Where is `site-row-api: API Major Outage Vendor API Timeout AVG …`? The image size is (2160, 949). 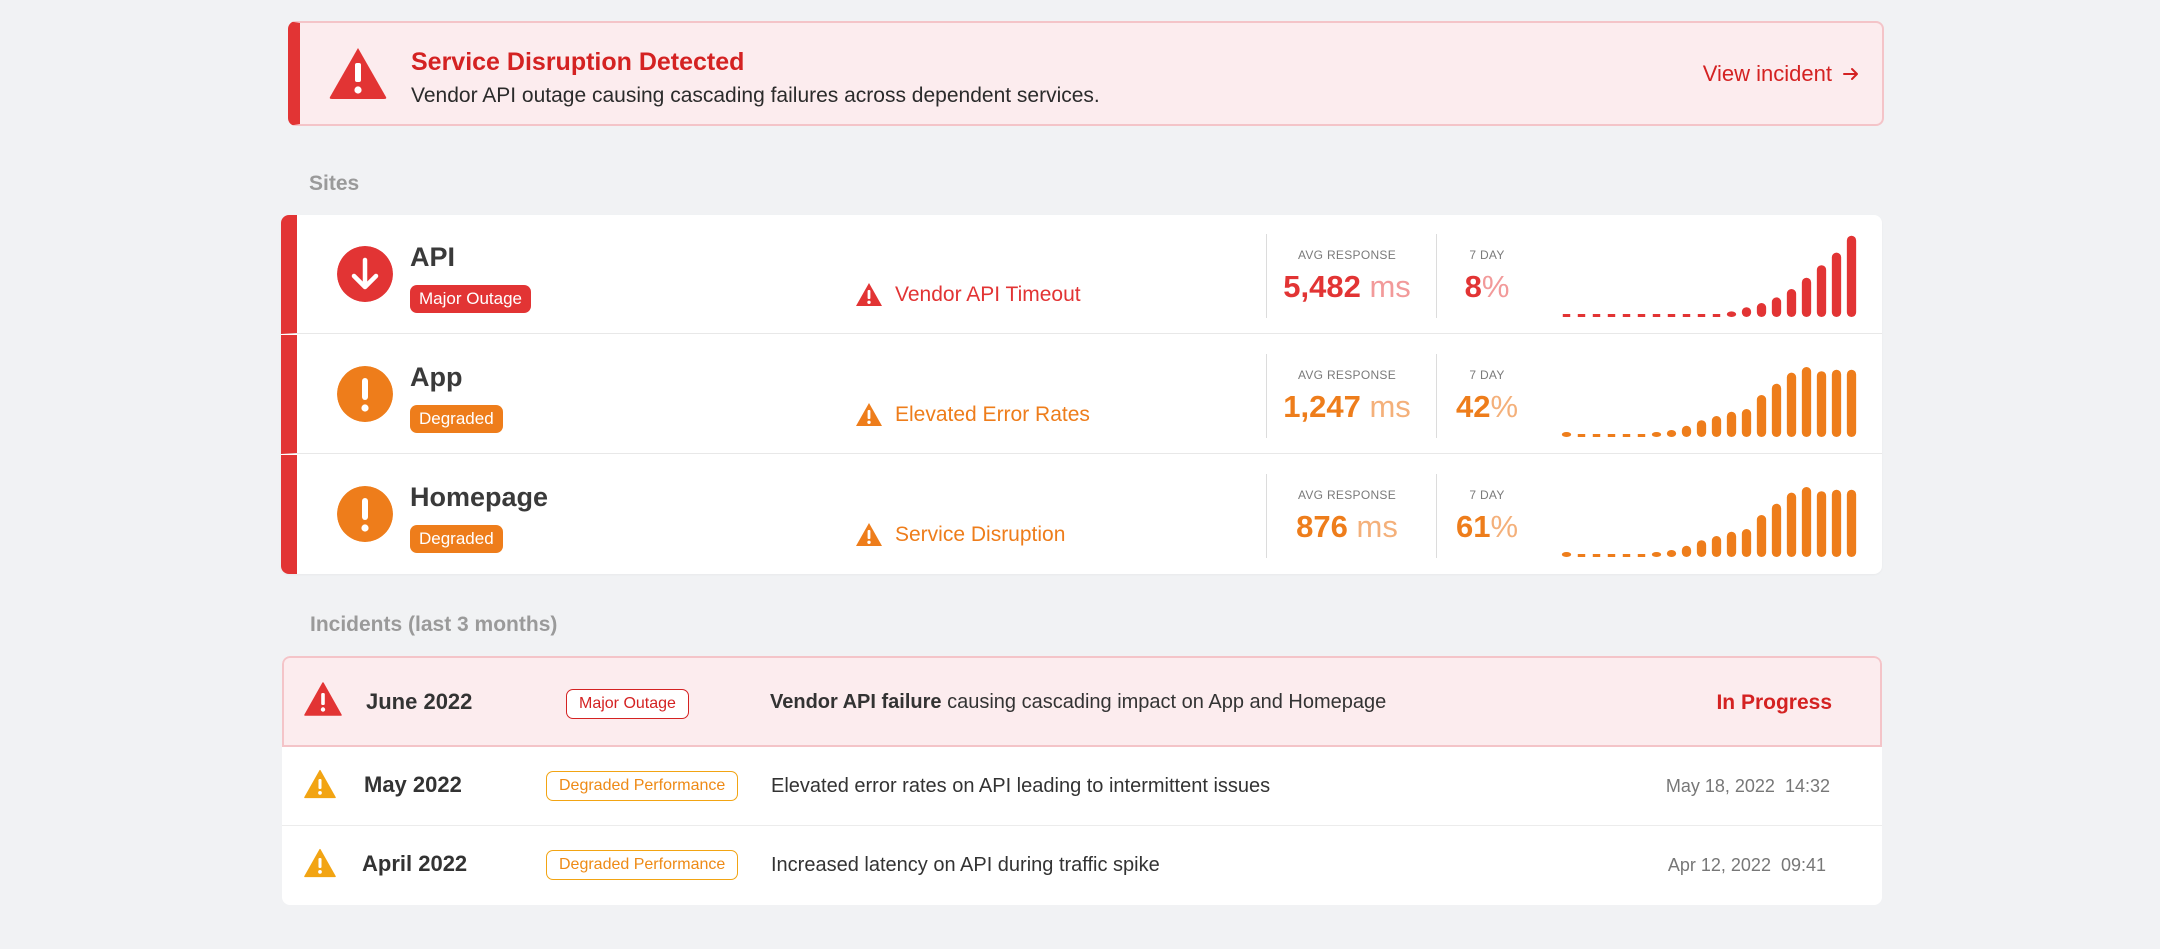 site-row-api: API Major Outage Vendor API Timeout AVG … is located at coordinates (1081, 274).